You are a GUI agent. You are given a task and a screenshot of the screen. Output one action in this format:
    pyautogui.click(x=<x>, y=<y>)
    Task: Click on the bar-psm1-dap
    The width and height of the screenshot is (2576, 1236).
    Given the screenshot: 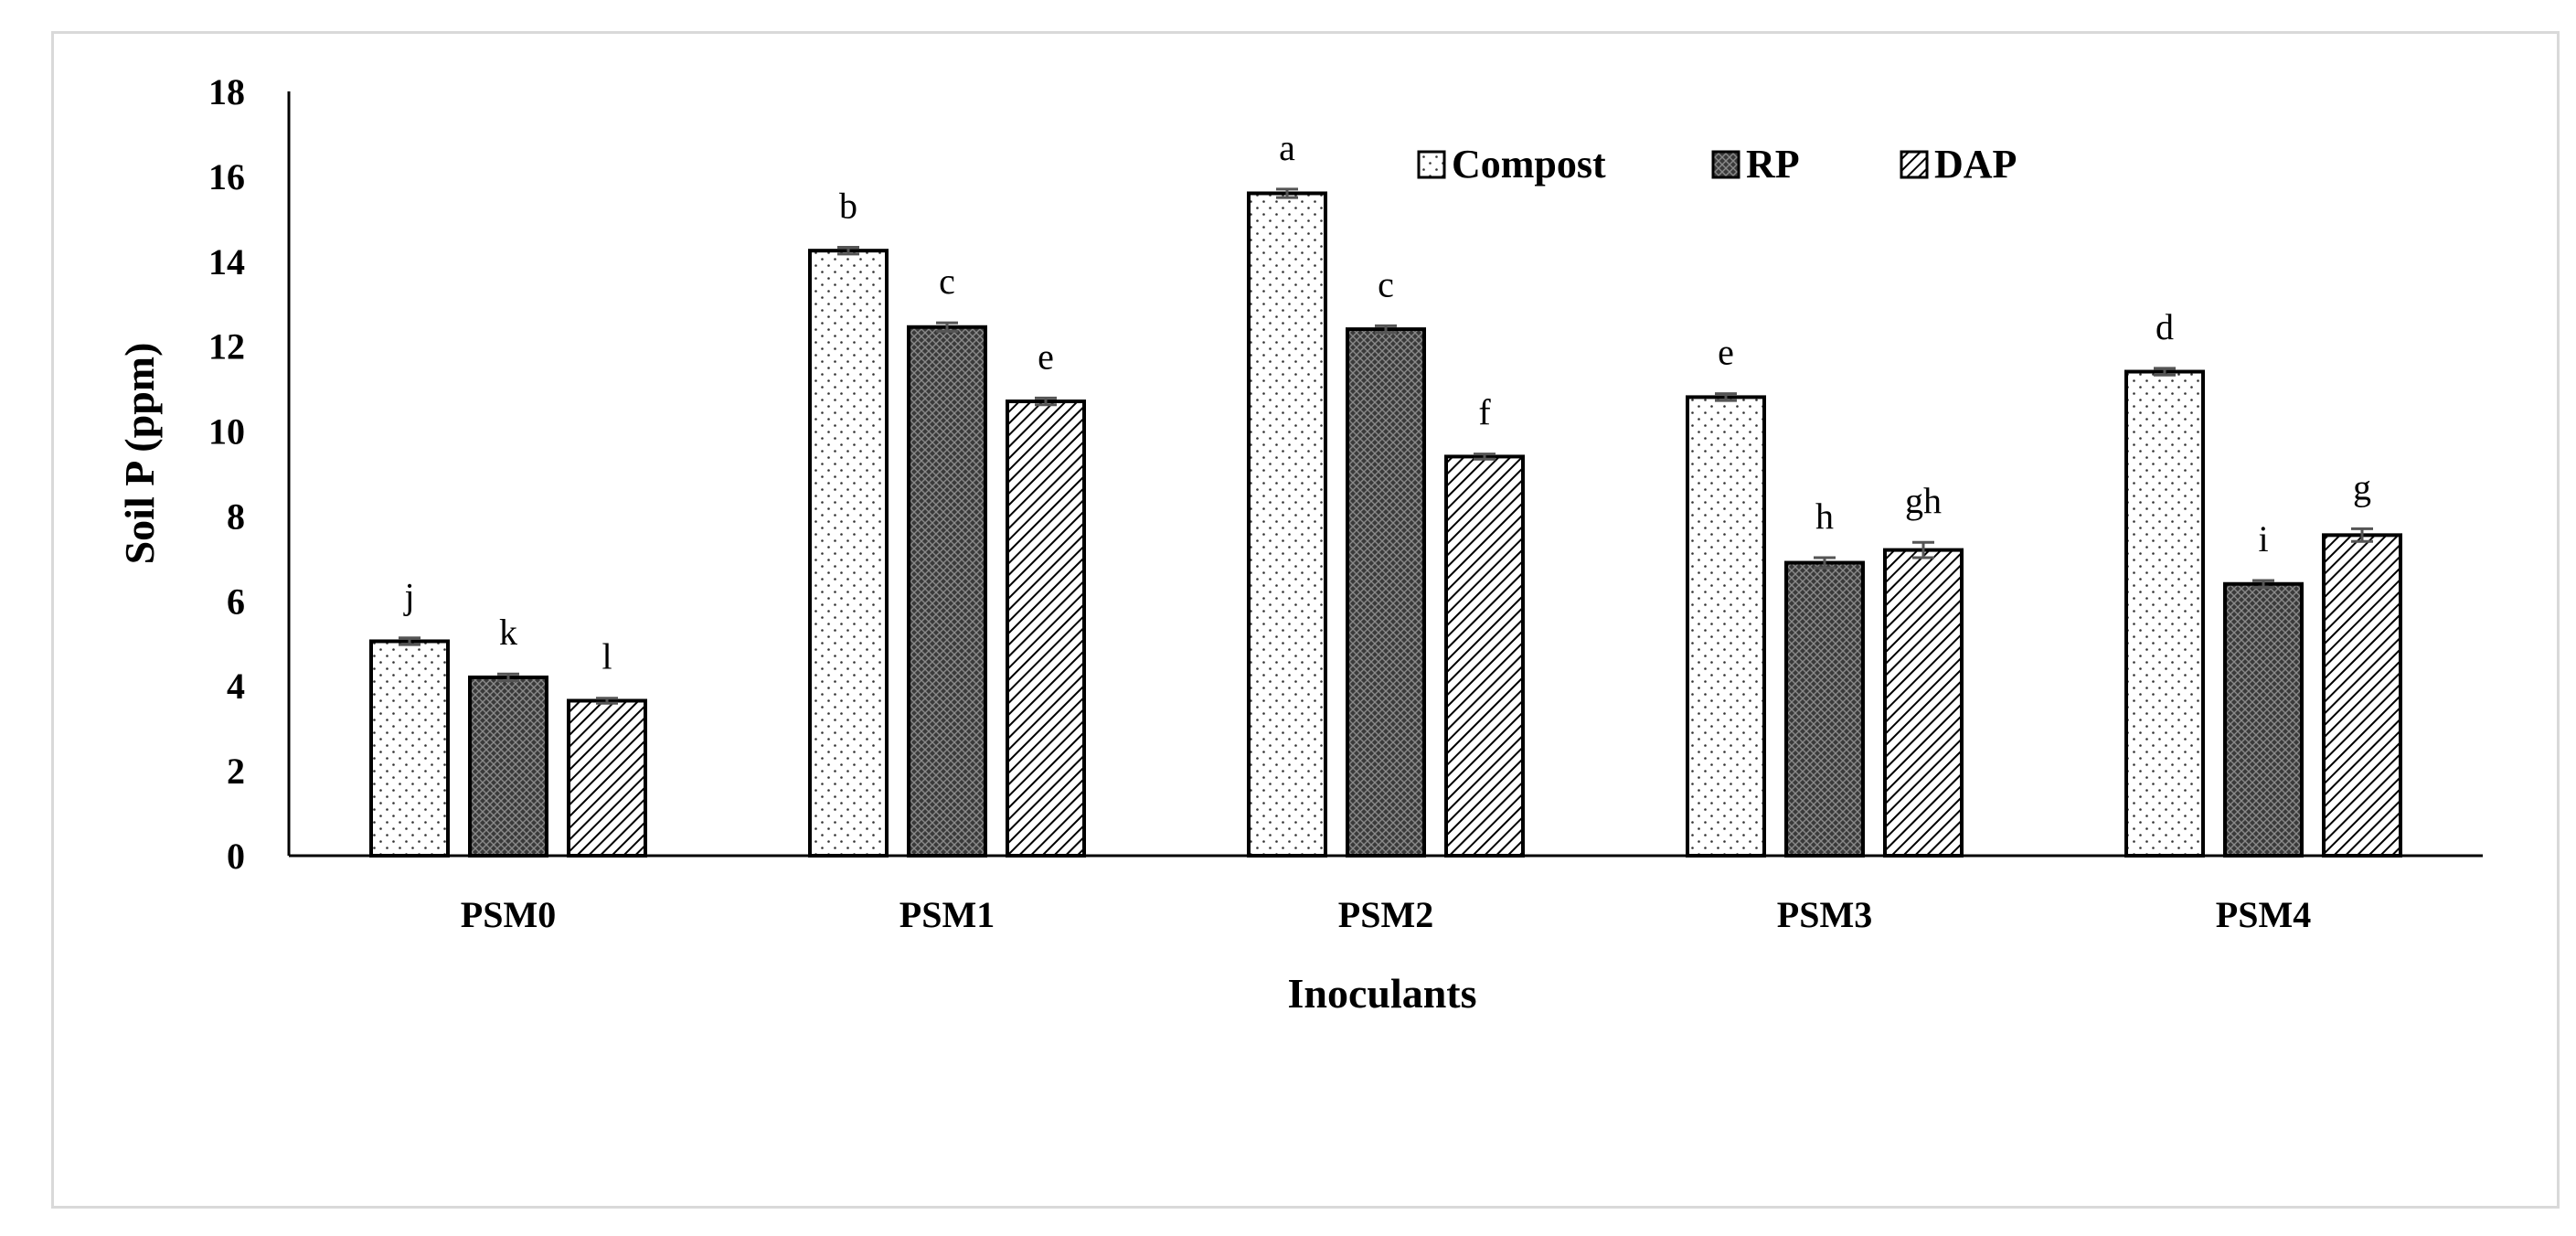 What is the action you would take?
    pyautogui.click(x=1046, y=629)
    